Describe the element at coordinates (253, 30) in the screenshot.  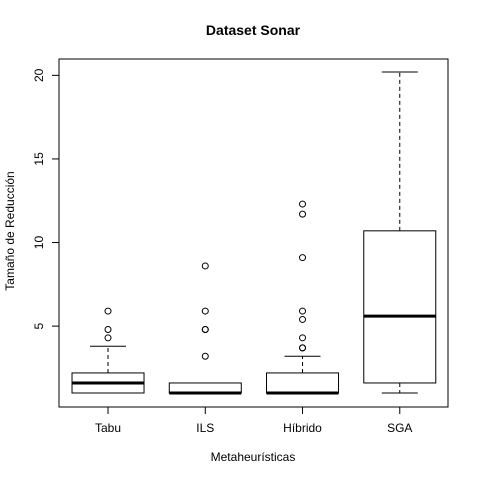
I see `chart-title: Dataset Sonar` at that location.